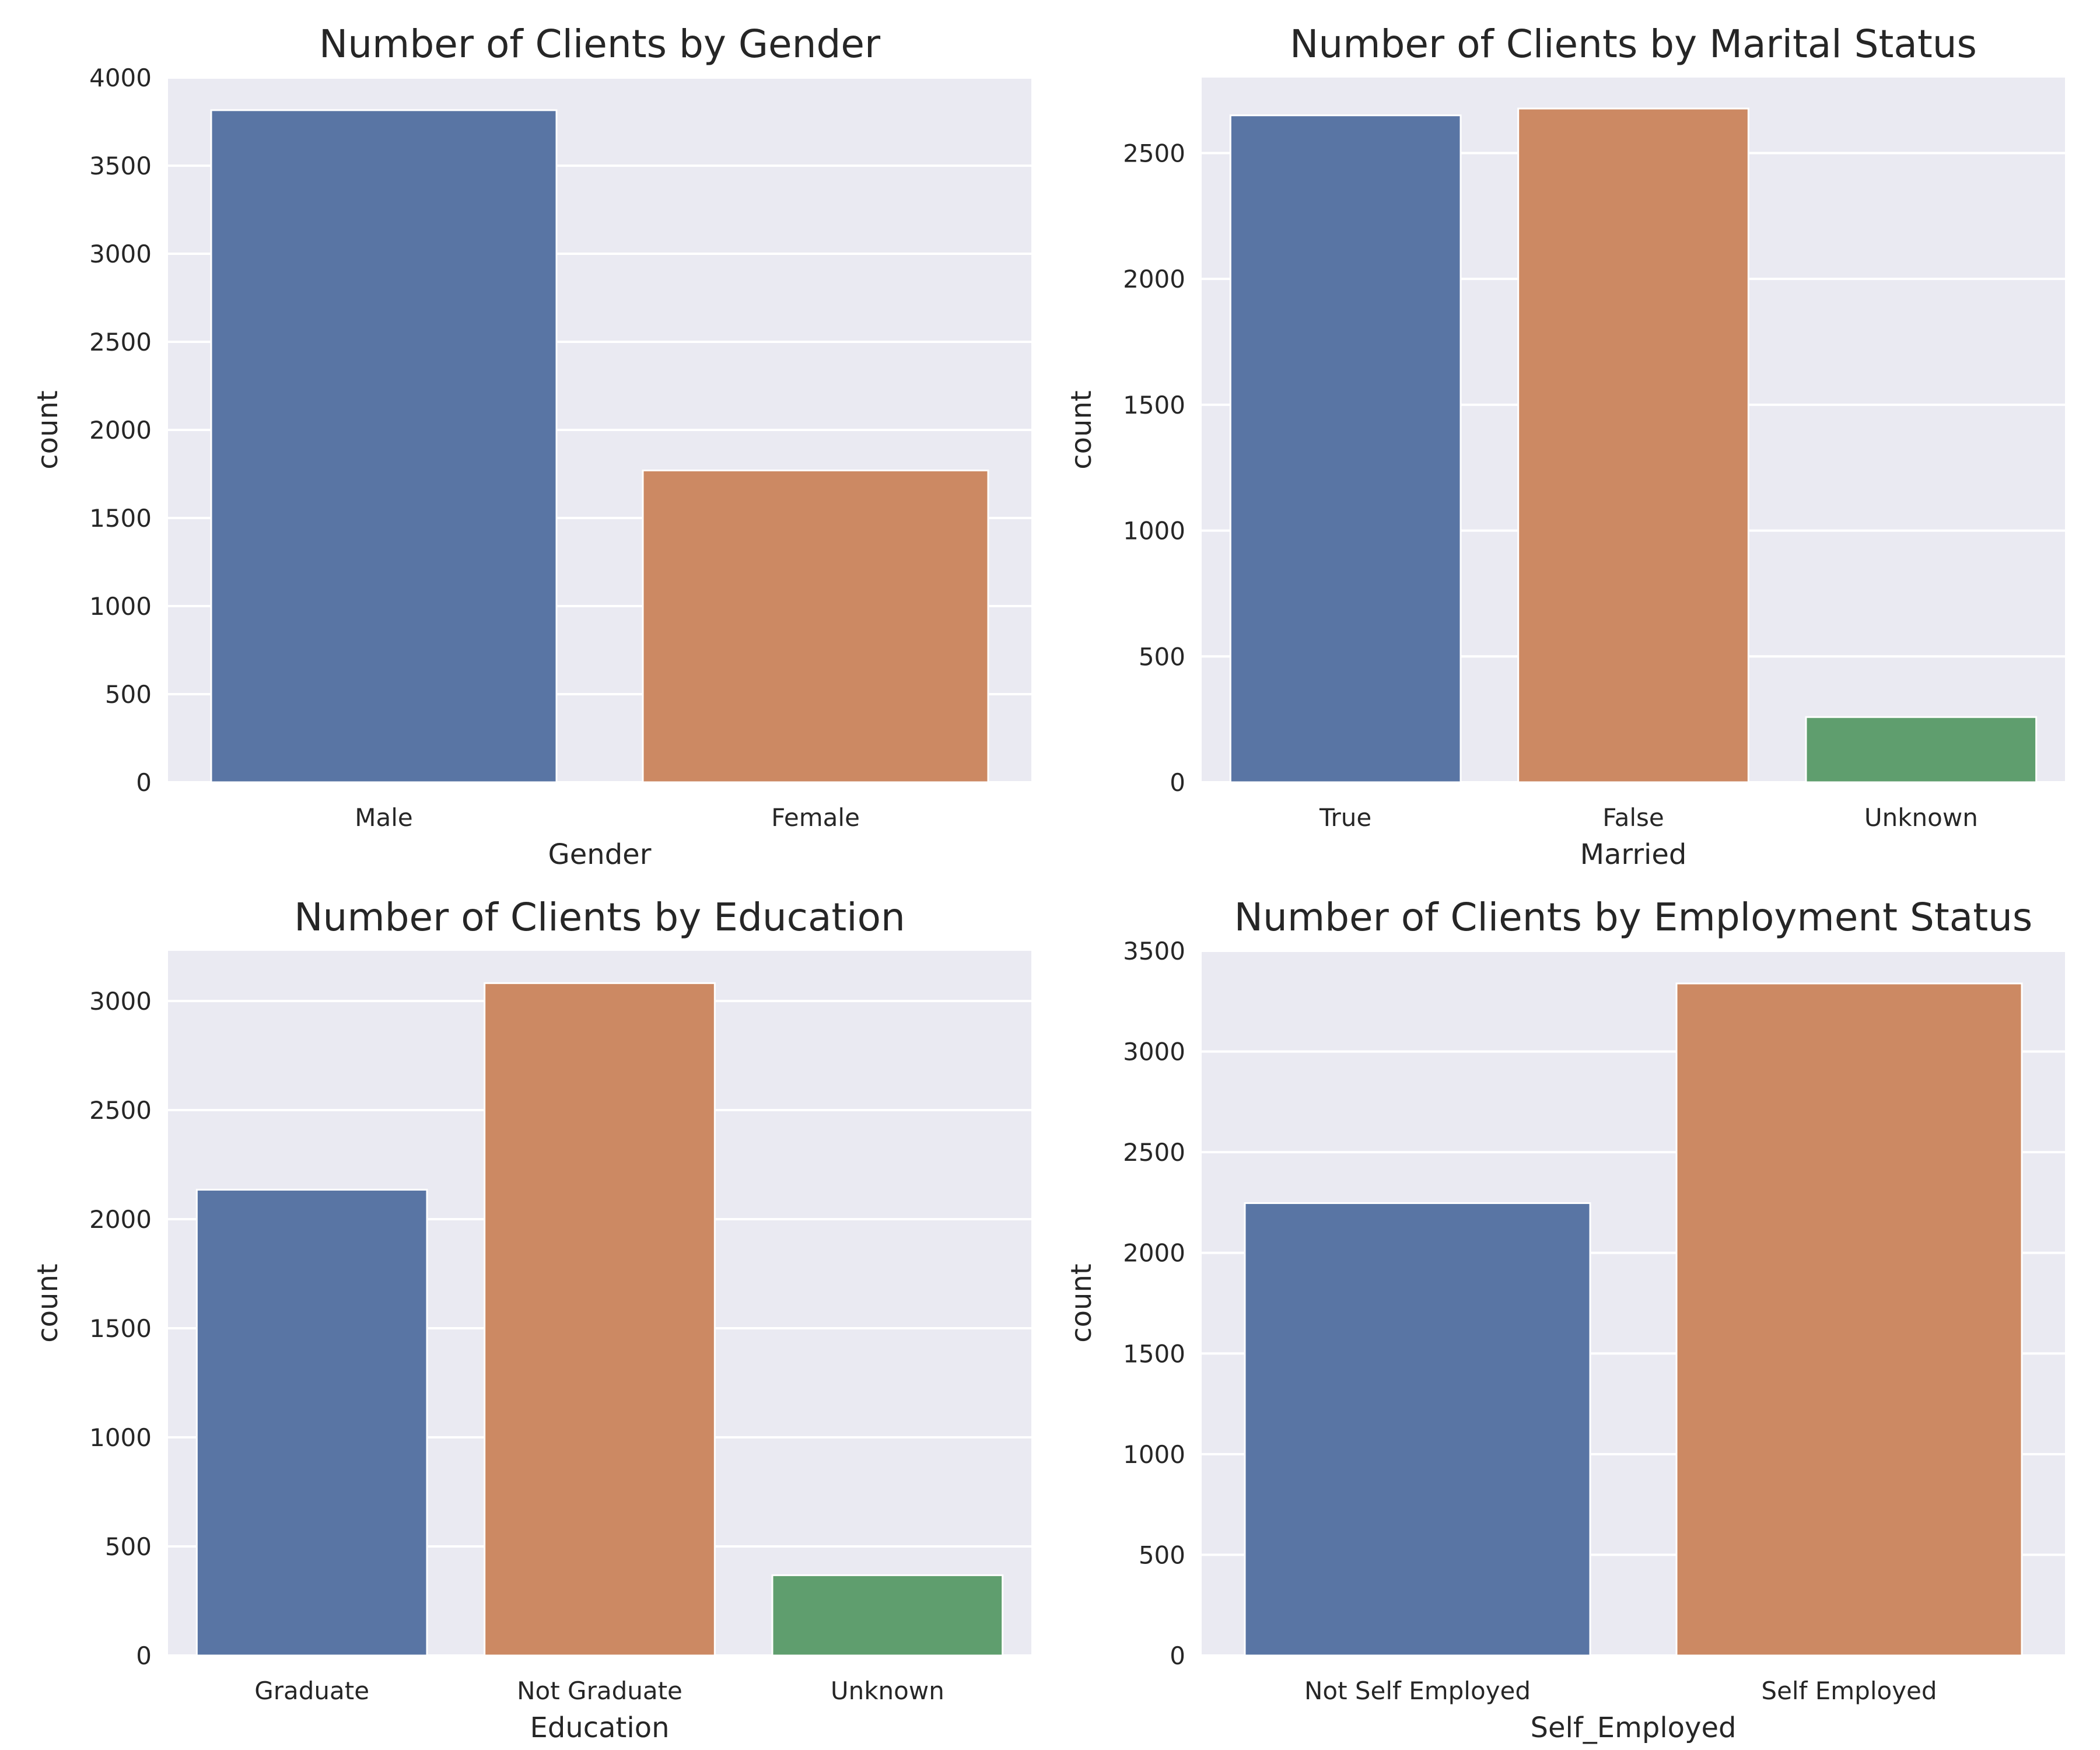 The width and height of the screenshot is (2100, 1750). What do you see at coordinates (1633, 44) in the screenshot?
I see `chart-title: Number of Clients by Marital Status` at bounding box center [1633, 44].